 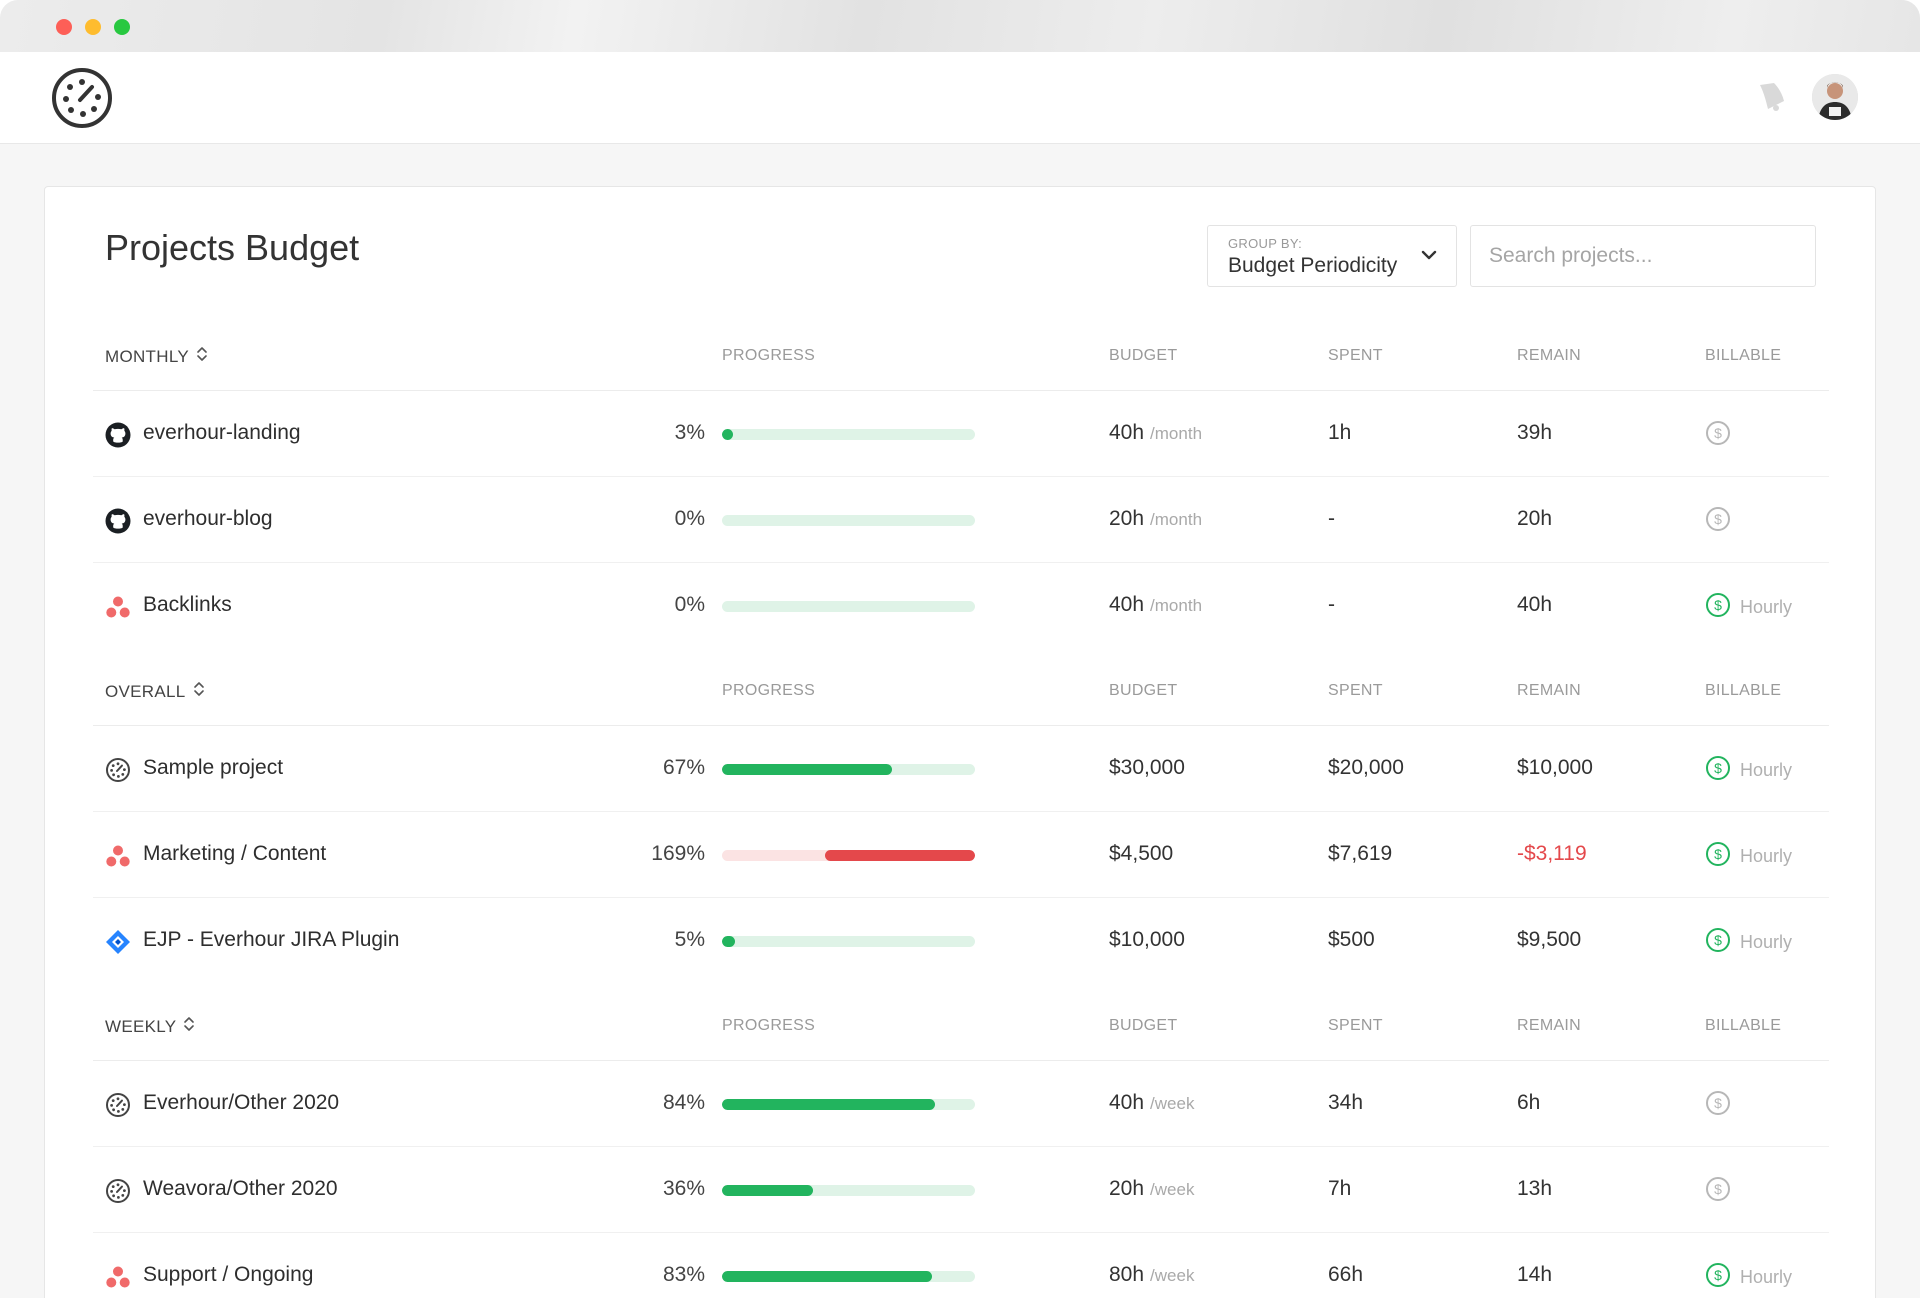 What do you see at coordinates (1555, 767) in the screenshot?
I see `remain-value: $10,000` at bounding box center [1555, 767].